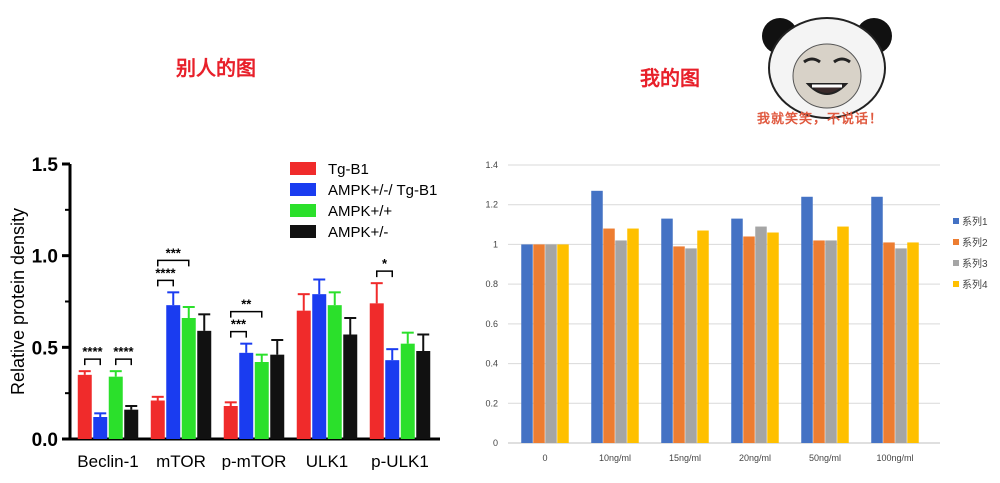 Image resolution: width=1000 pixels, height=483 pixels. Describe the element at coordinates (45, 257) in the screenshot. I see `y-tick-label: 1.0` at that location.